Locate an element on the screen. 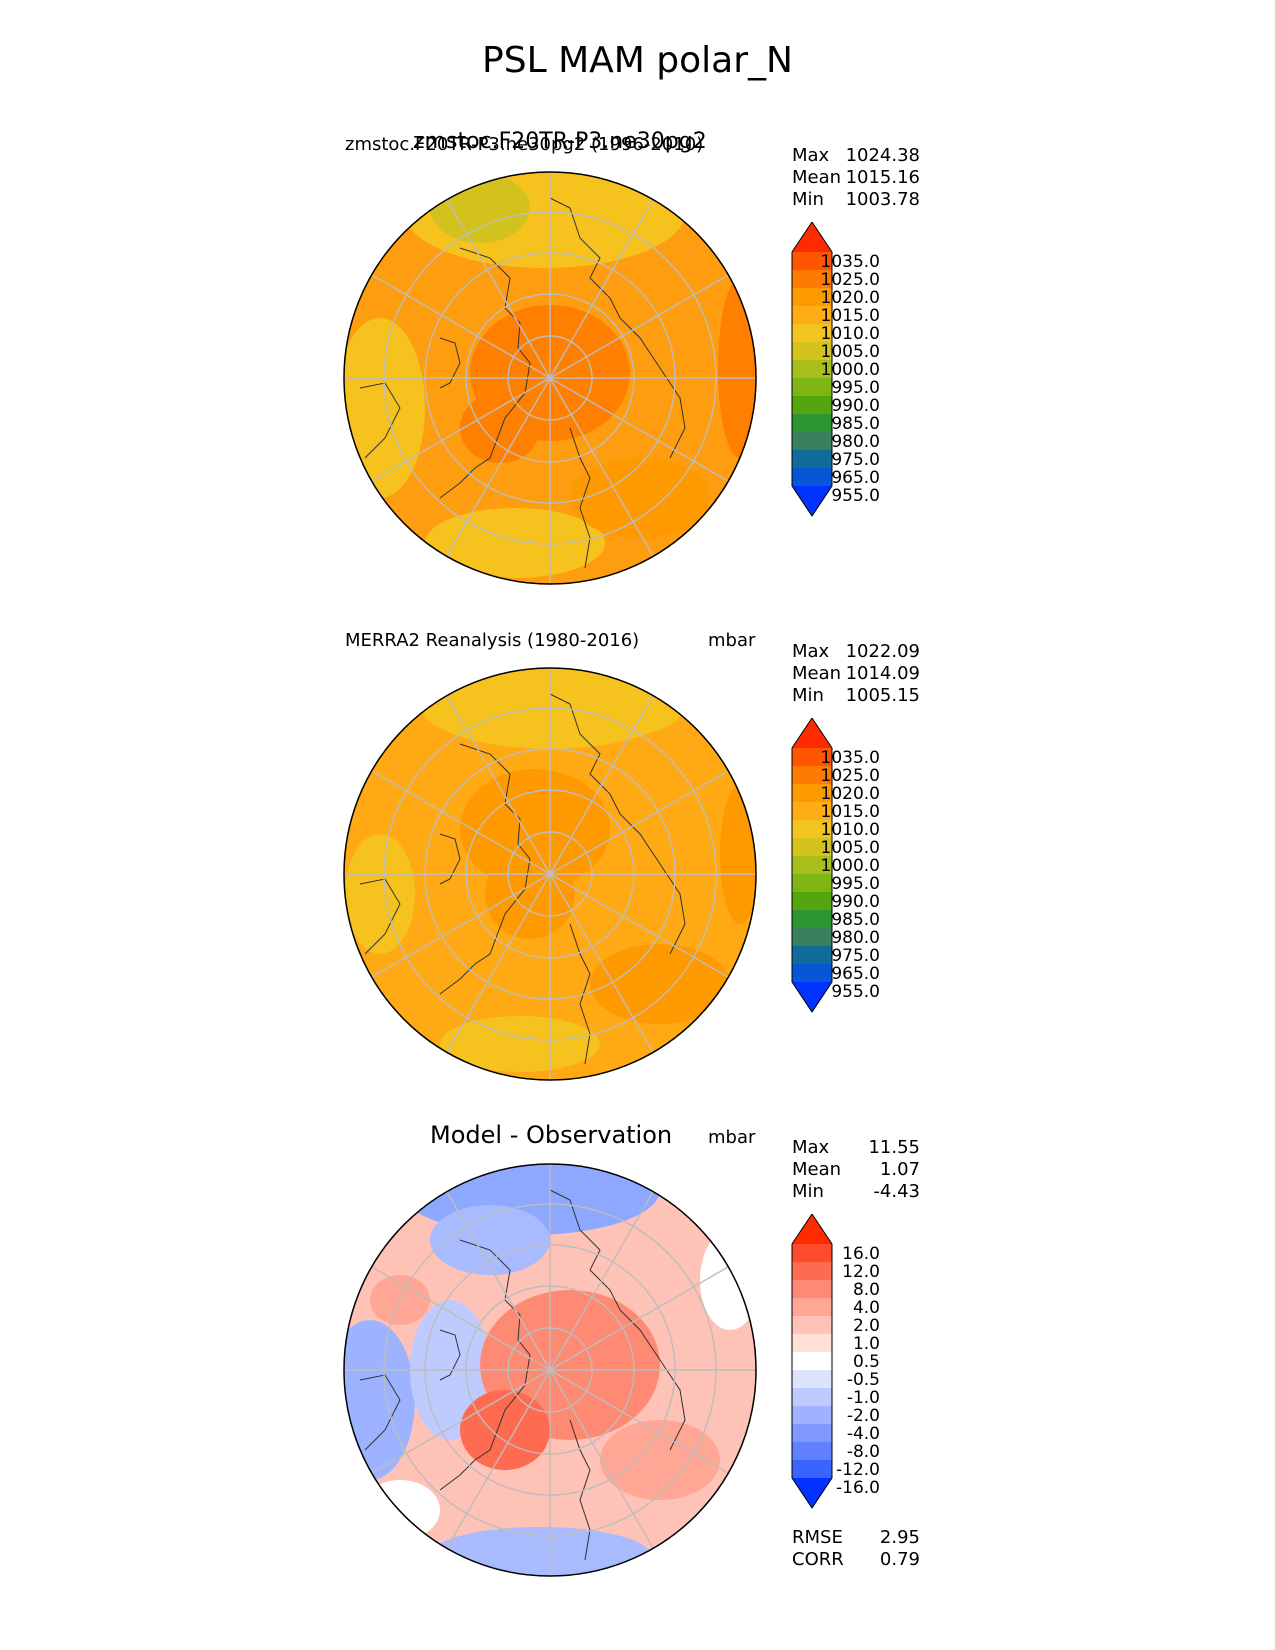  metric-value: 2.95 is located at coordinates (899, 1537).